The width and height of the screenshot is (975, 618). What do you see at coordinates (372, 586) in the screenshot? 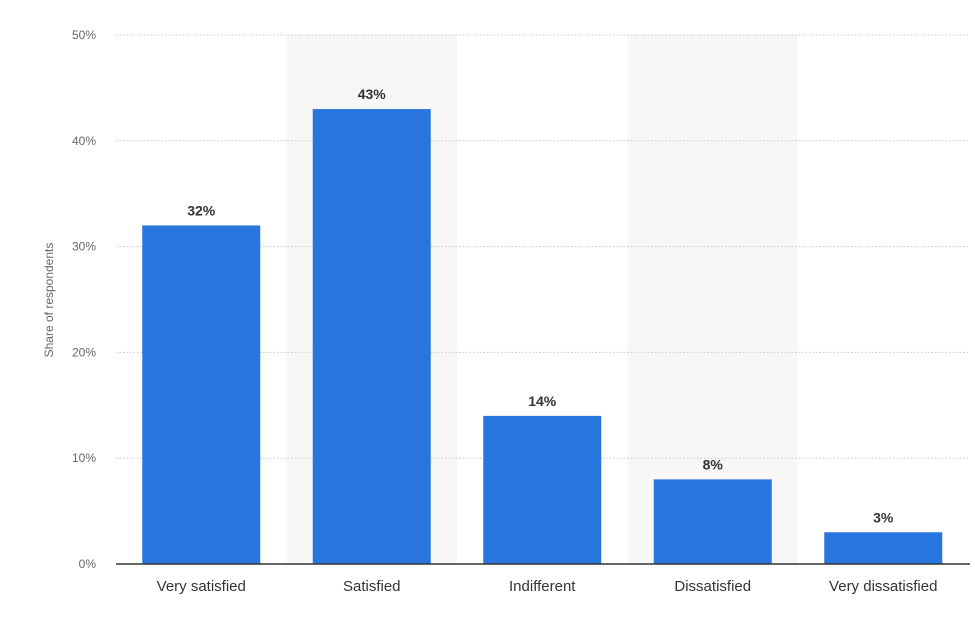
I see `category-label: Satisfied` at bounding box center [372, 586].